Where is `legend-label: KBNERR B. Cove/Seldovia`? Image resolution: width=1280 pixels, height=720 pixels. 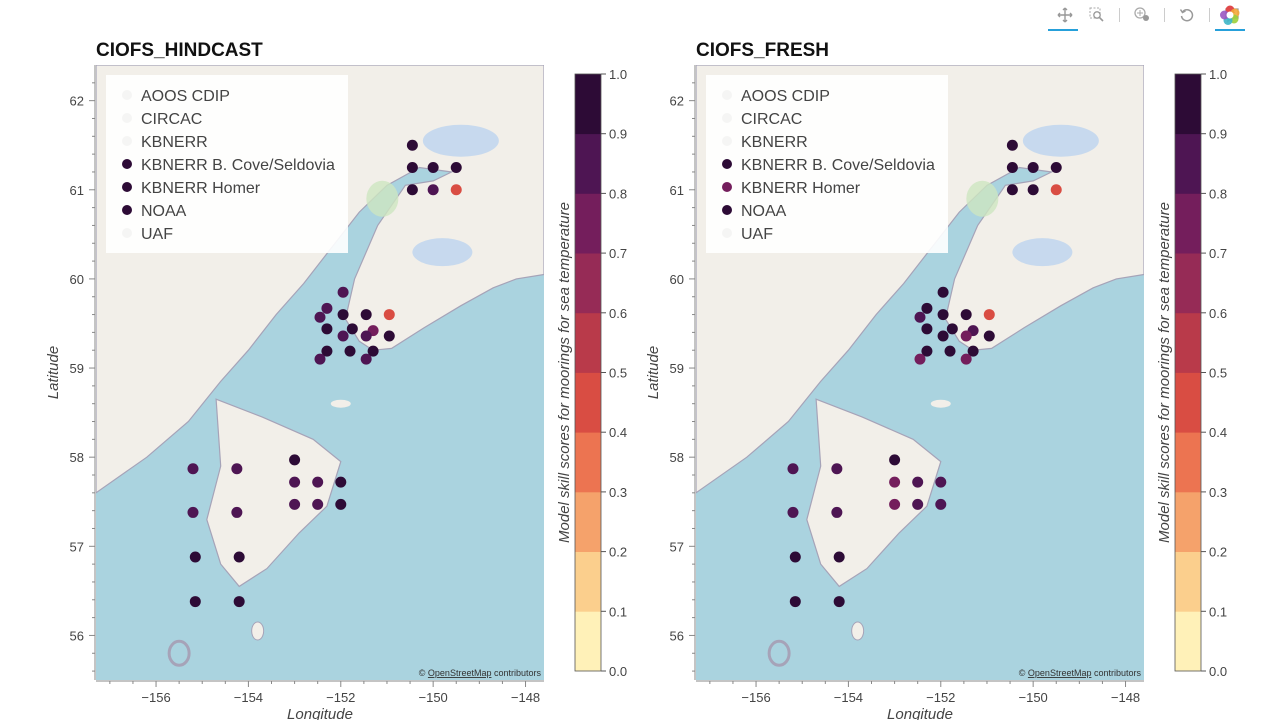
legend-label: KBNERR B. Cove/Seldovia is located at coordinates (238, 165).